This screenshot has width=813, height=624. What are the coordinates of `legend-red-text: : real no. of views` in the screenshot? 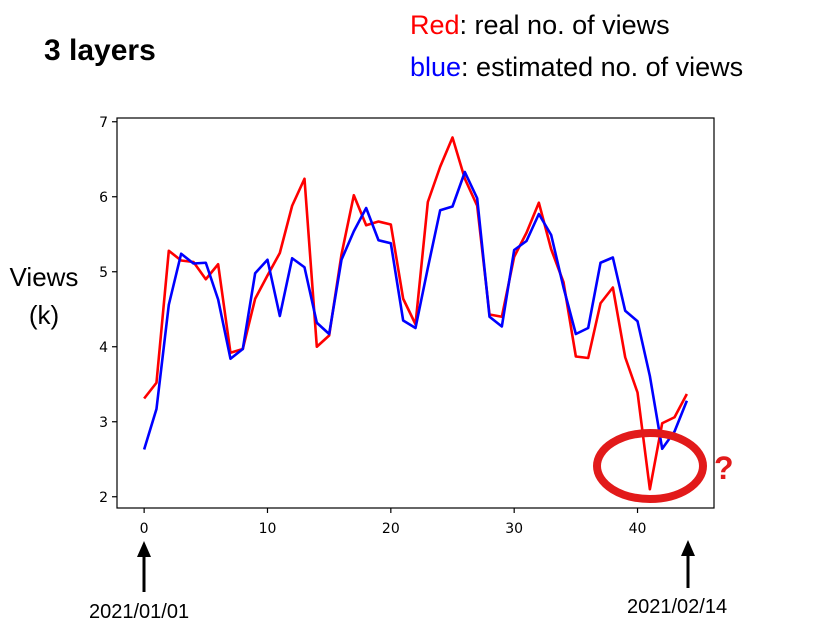 It's located at (564, 25).